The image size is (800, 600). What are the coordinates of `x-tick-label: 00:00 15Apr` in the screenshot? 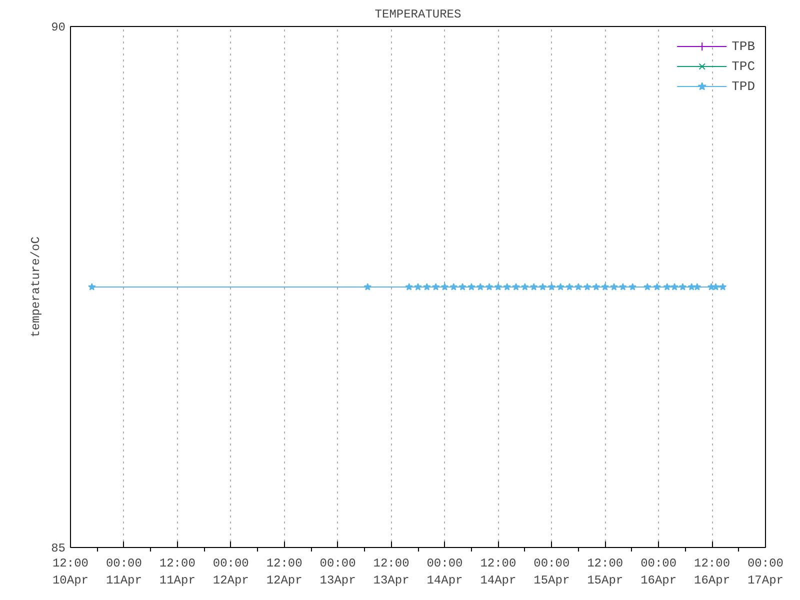 It's located at (552, 572).